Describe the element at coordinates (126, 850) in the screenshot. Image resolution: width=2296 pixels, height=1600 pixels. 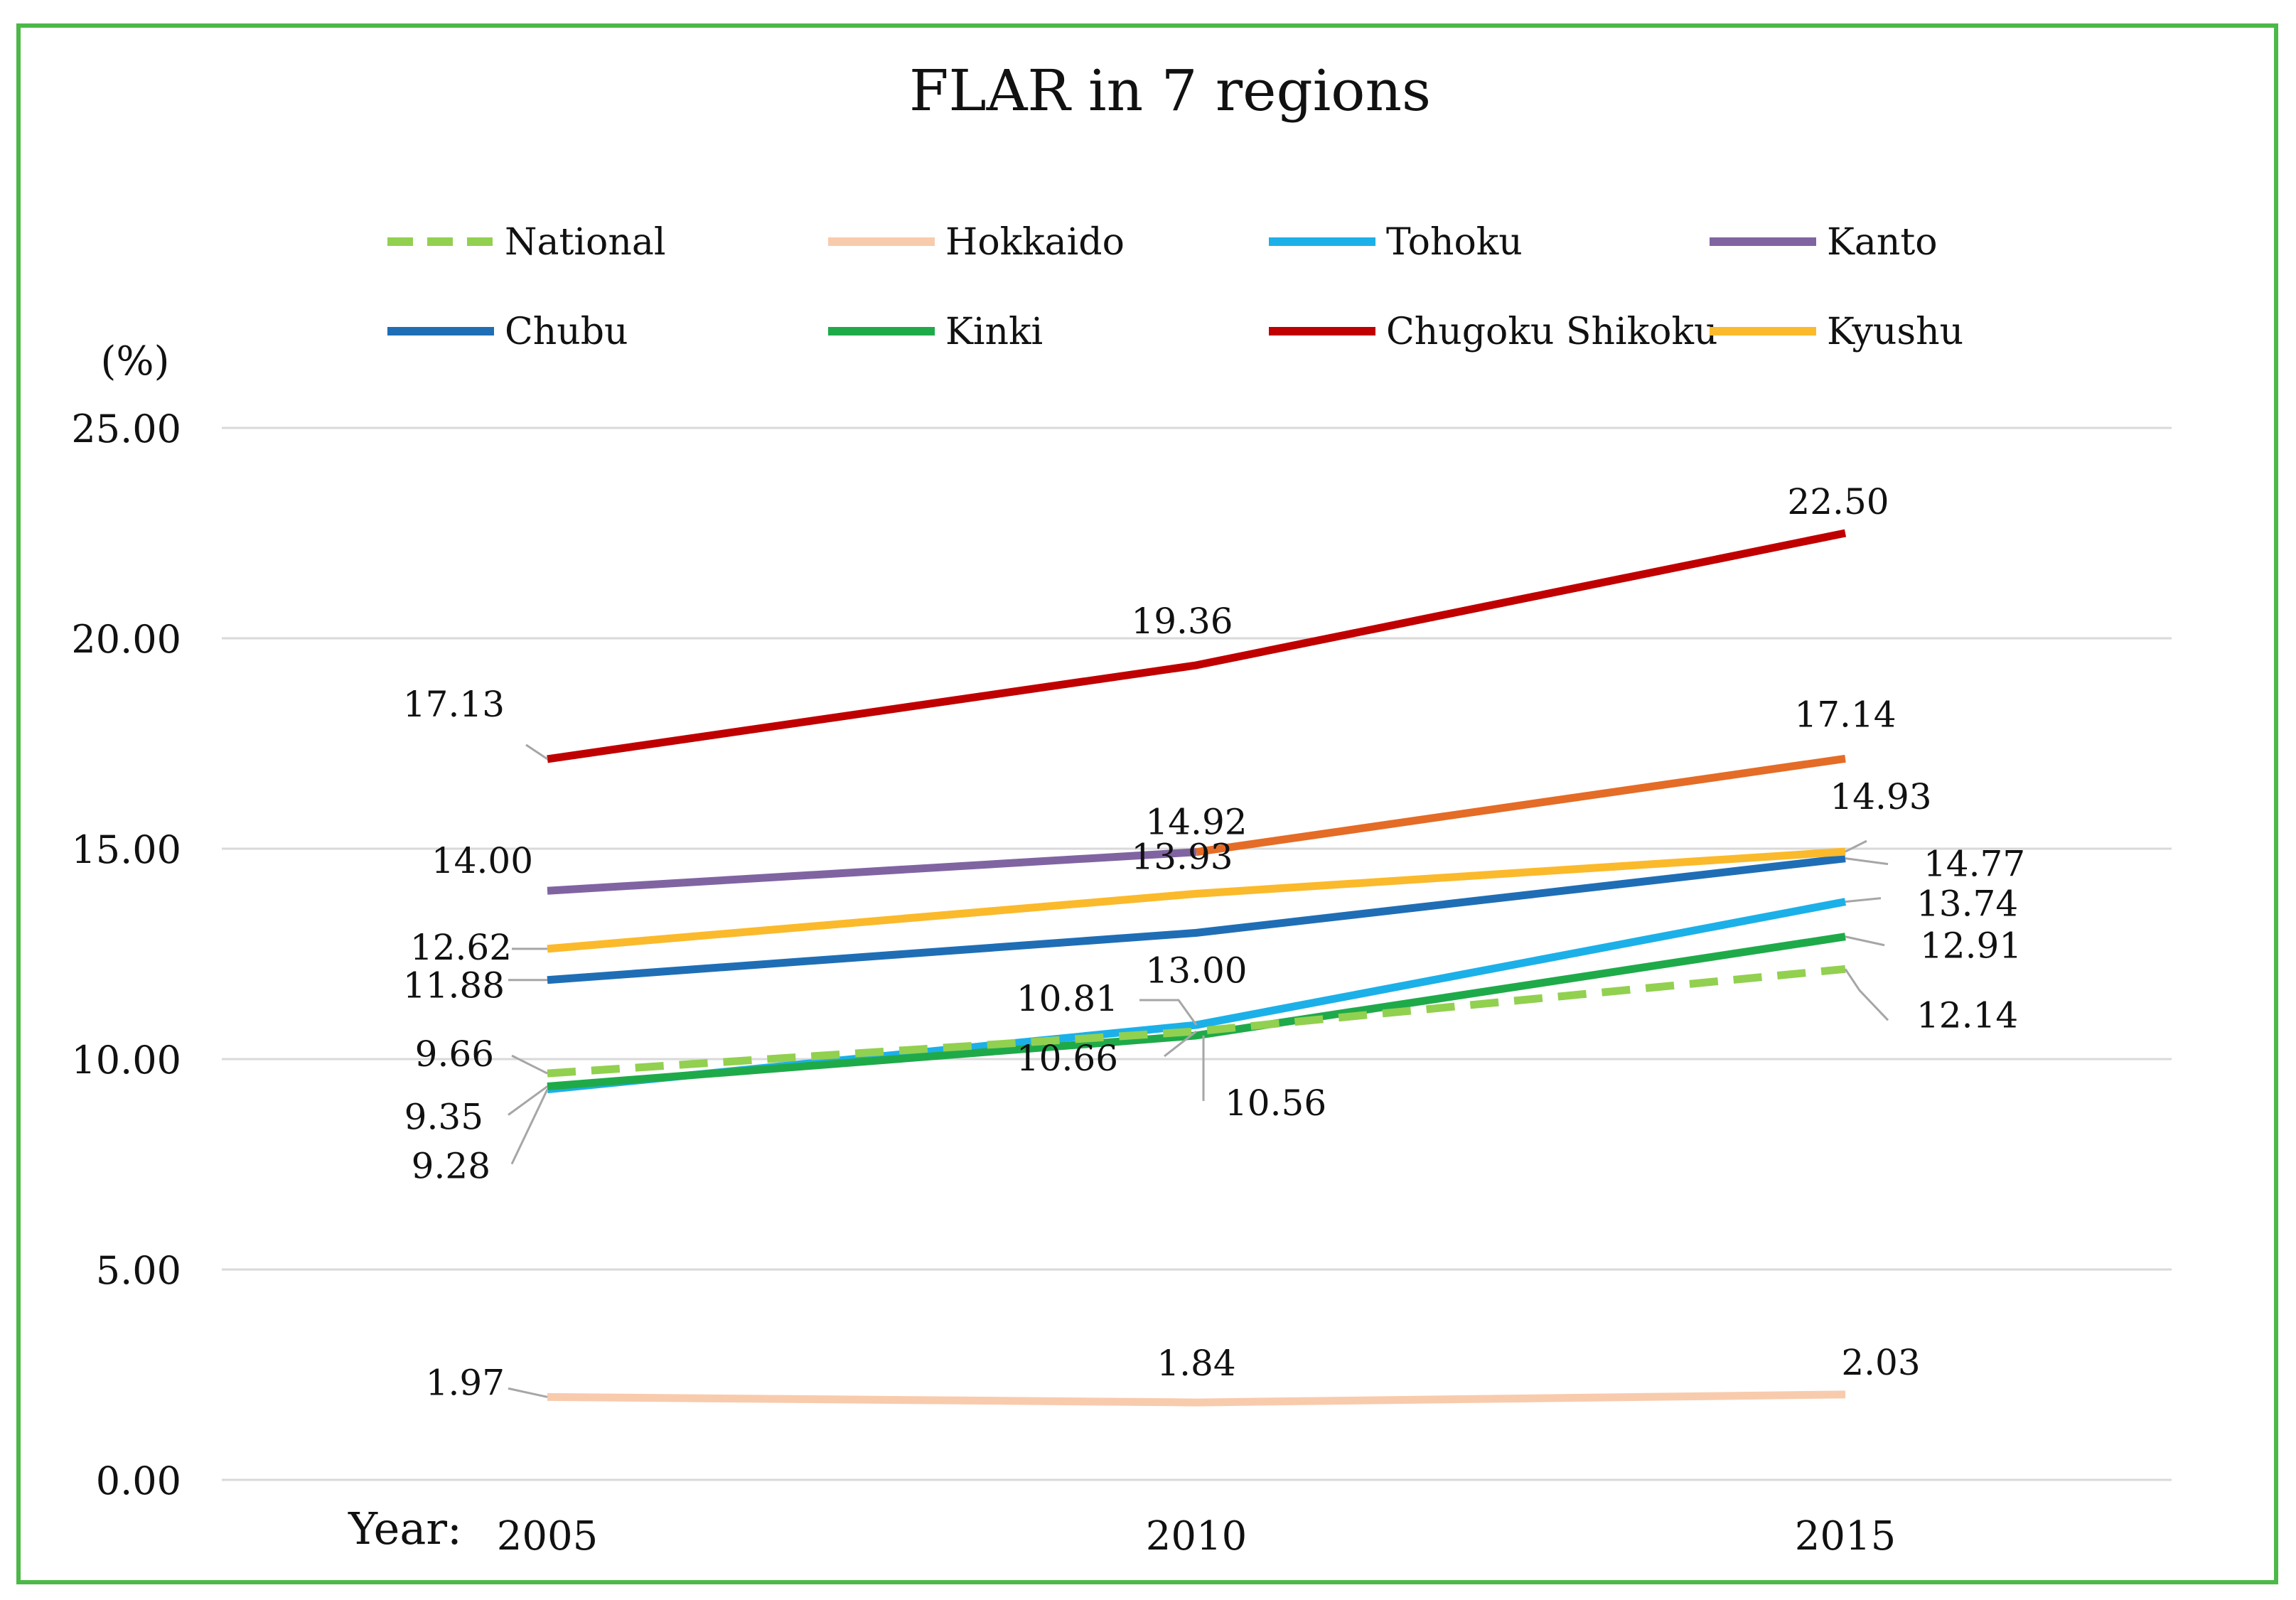
I see `y-tick-label: 15.00` at that location.